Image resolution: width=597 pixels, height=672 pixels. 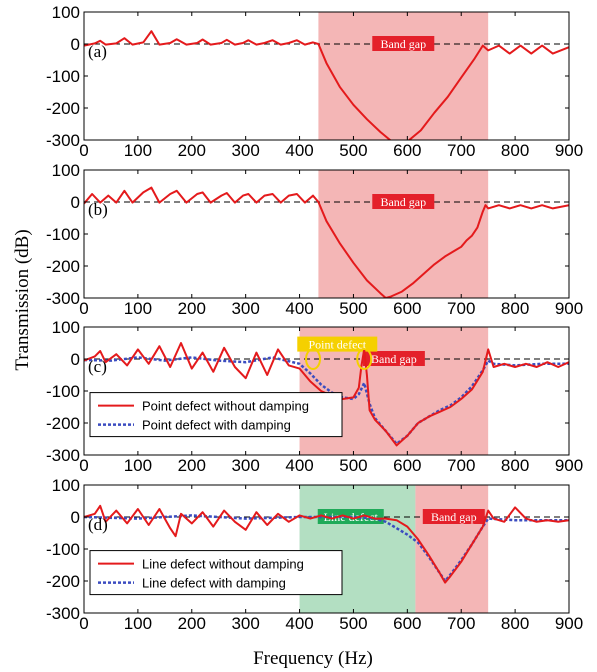 What do you see at coordinates (313, 658) in the screenshot?
I see `x-axis-title: Frequency (Hz)` at bounding box center [313, 658].